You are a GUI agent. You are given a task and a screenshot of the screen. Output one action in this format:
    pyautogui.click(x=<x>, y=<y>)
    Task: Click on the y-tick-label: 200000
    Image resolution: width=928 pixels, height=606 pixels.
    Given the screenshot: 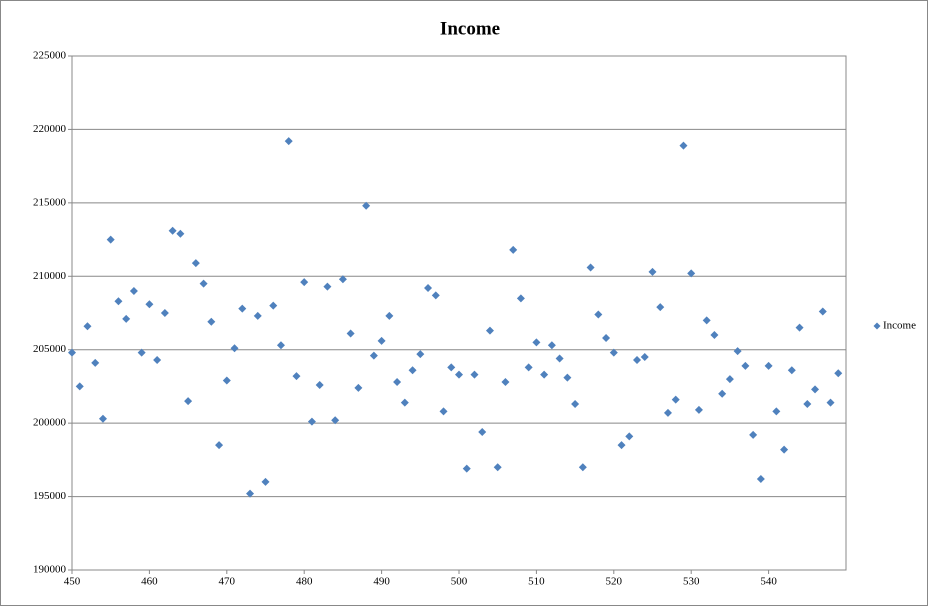 What is the action you would take?
    pyautogui.click(x=50, y=423)
    